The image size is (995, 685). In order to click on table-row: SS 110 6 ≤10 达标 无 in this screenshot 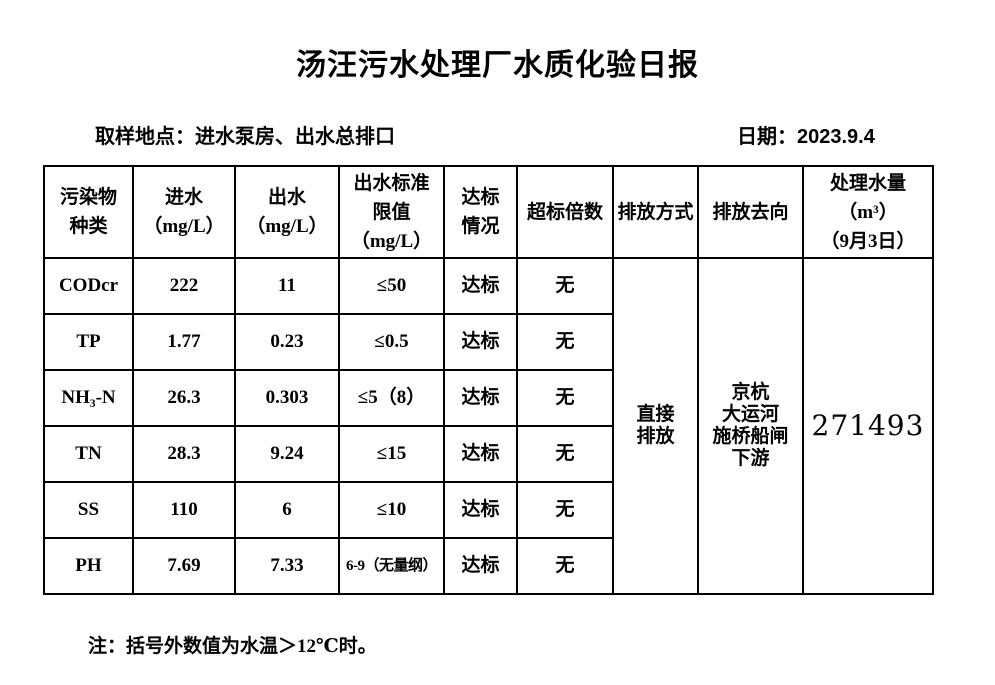, I will do `click(488, 510)`.